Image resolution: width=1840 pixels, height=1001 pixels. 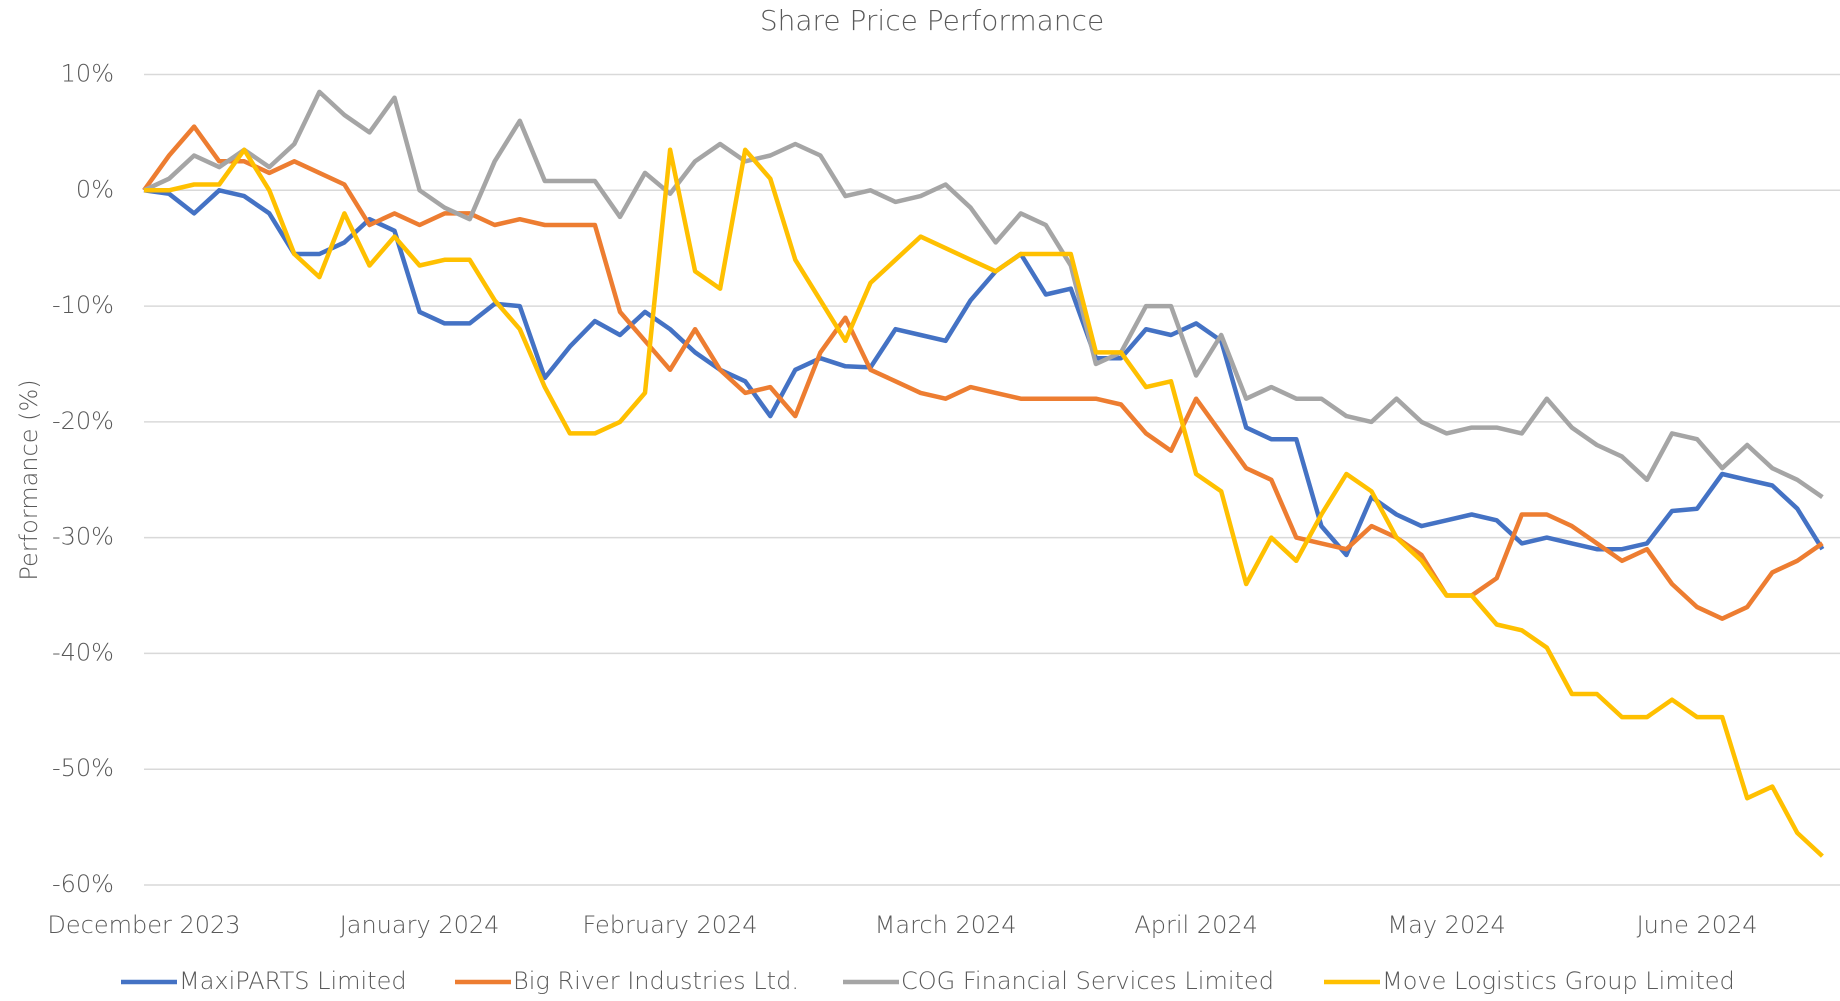 What do you see at coordinates (656, 981) in the screenshot?
I see `legend-label: Big River Industries Ltd.` at bounding box center [656, 981].